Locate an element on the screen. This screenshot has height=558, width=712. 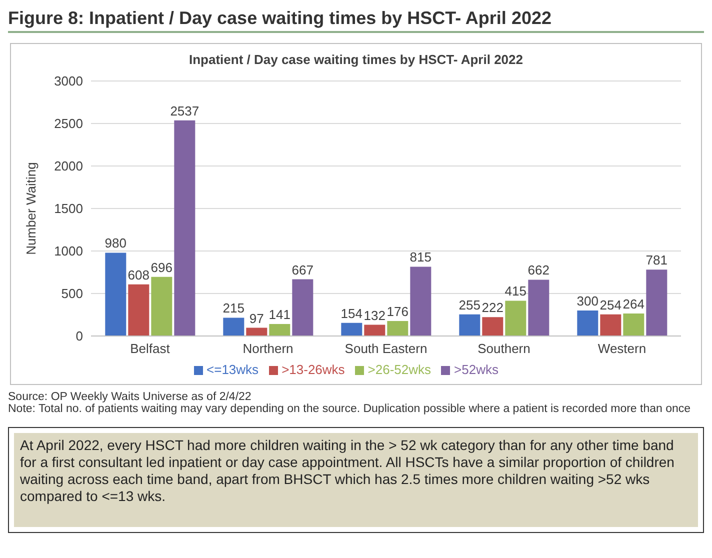
chart-title: Figure 8: Inpatient / Day case waiting times by HSCT- April 2022 is located at coordinates (356, 20).